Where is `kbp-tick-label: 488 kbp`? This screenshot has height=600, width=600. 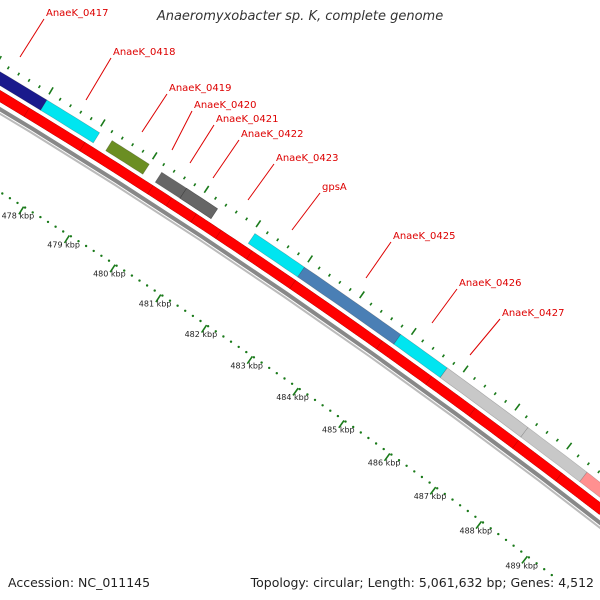
kbp-tick-label: 488 kbp is located at coordinates (476, 530).